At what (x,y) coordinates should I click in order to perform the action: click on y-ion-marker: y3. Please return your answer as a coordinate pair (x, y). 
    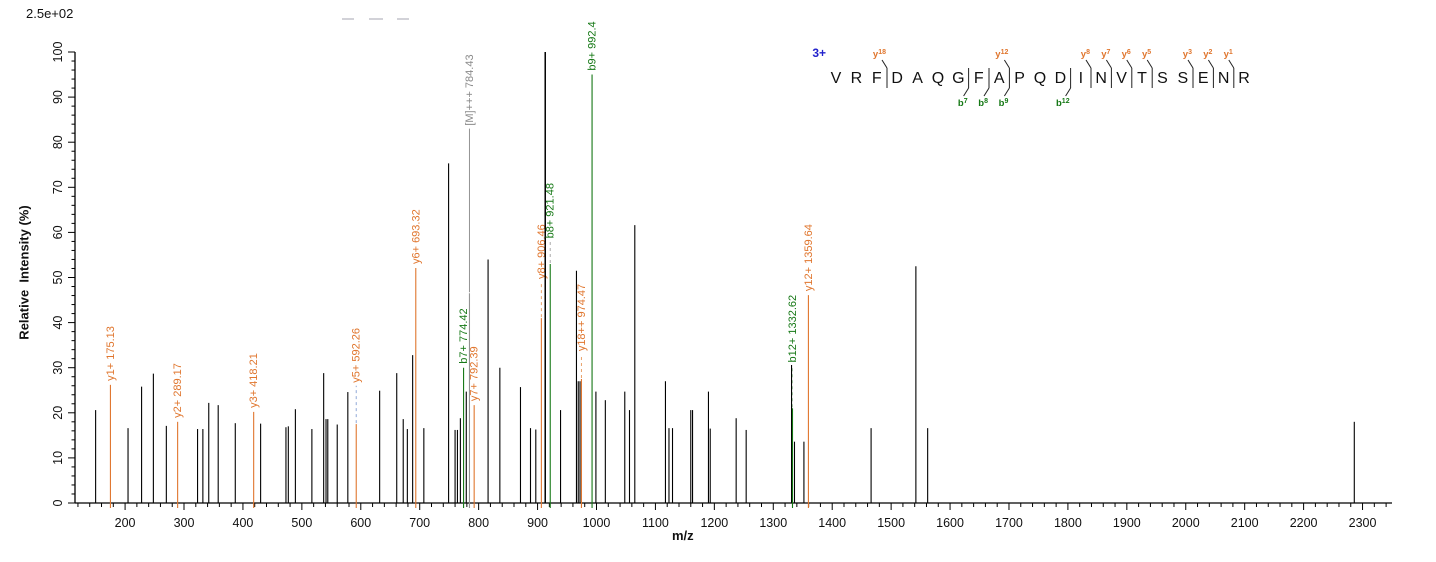
    Looking at the image, I should click on (1187, 54).